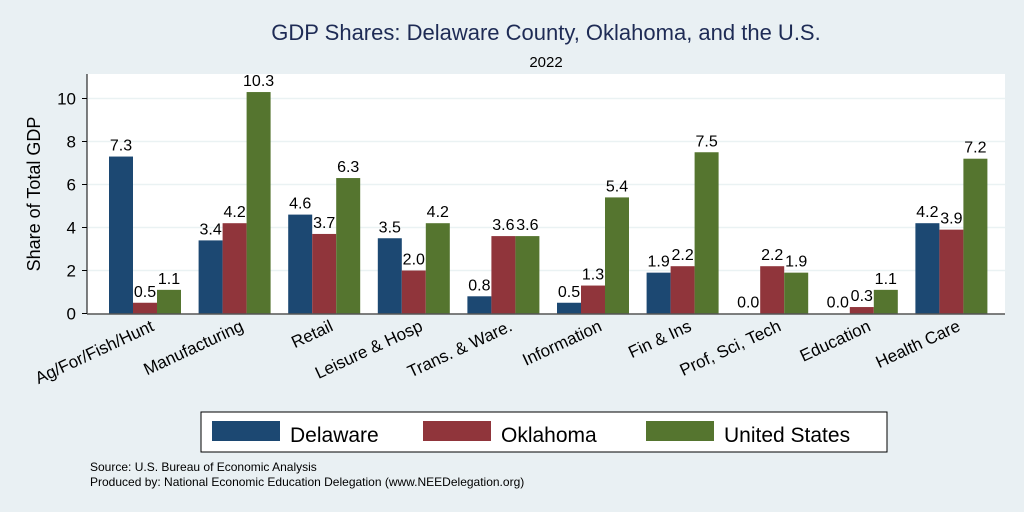 This screenshot has height=512, width=1024. I want to click on legend, so click(544, 432).